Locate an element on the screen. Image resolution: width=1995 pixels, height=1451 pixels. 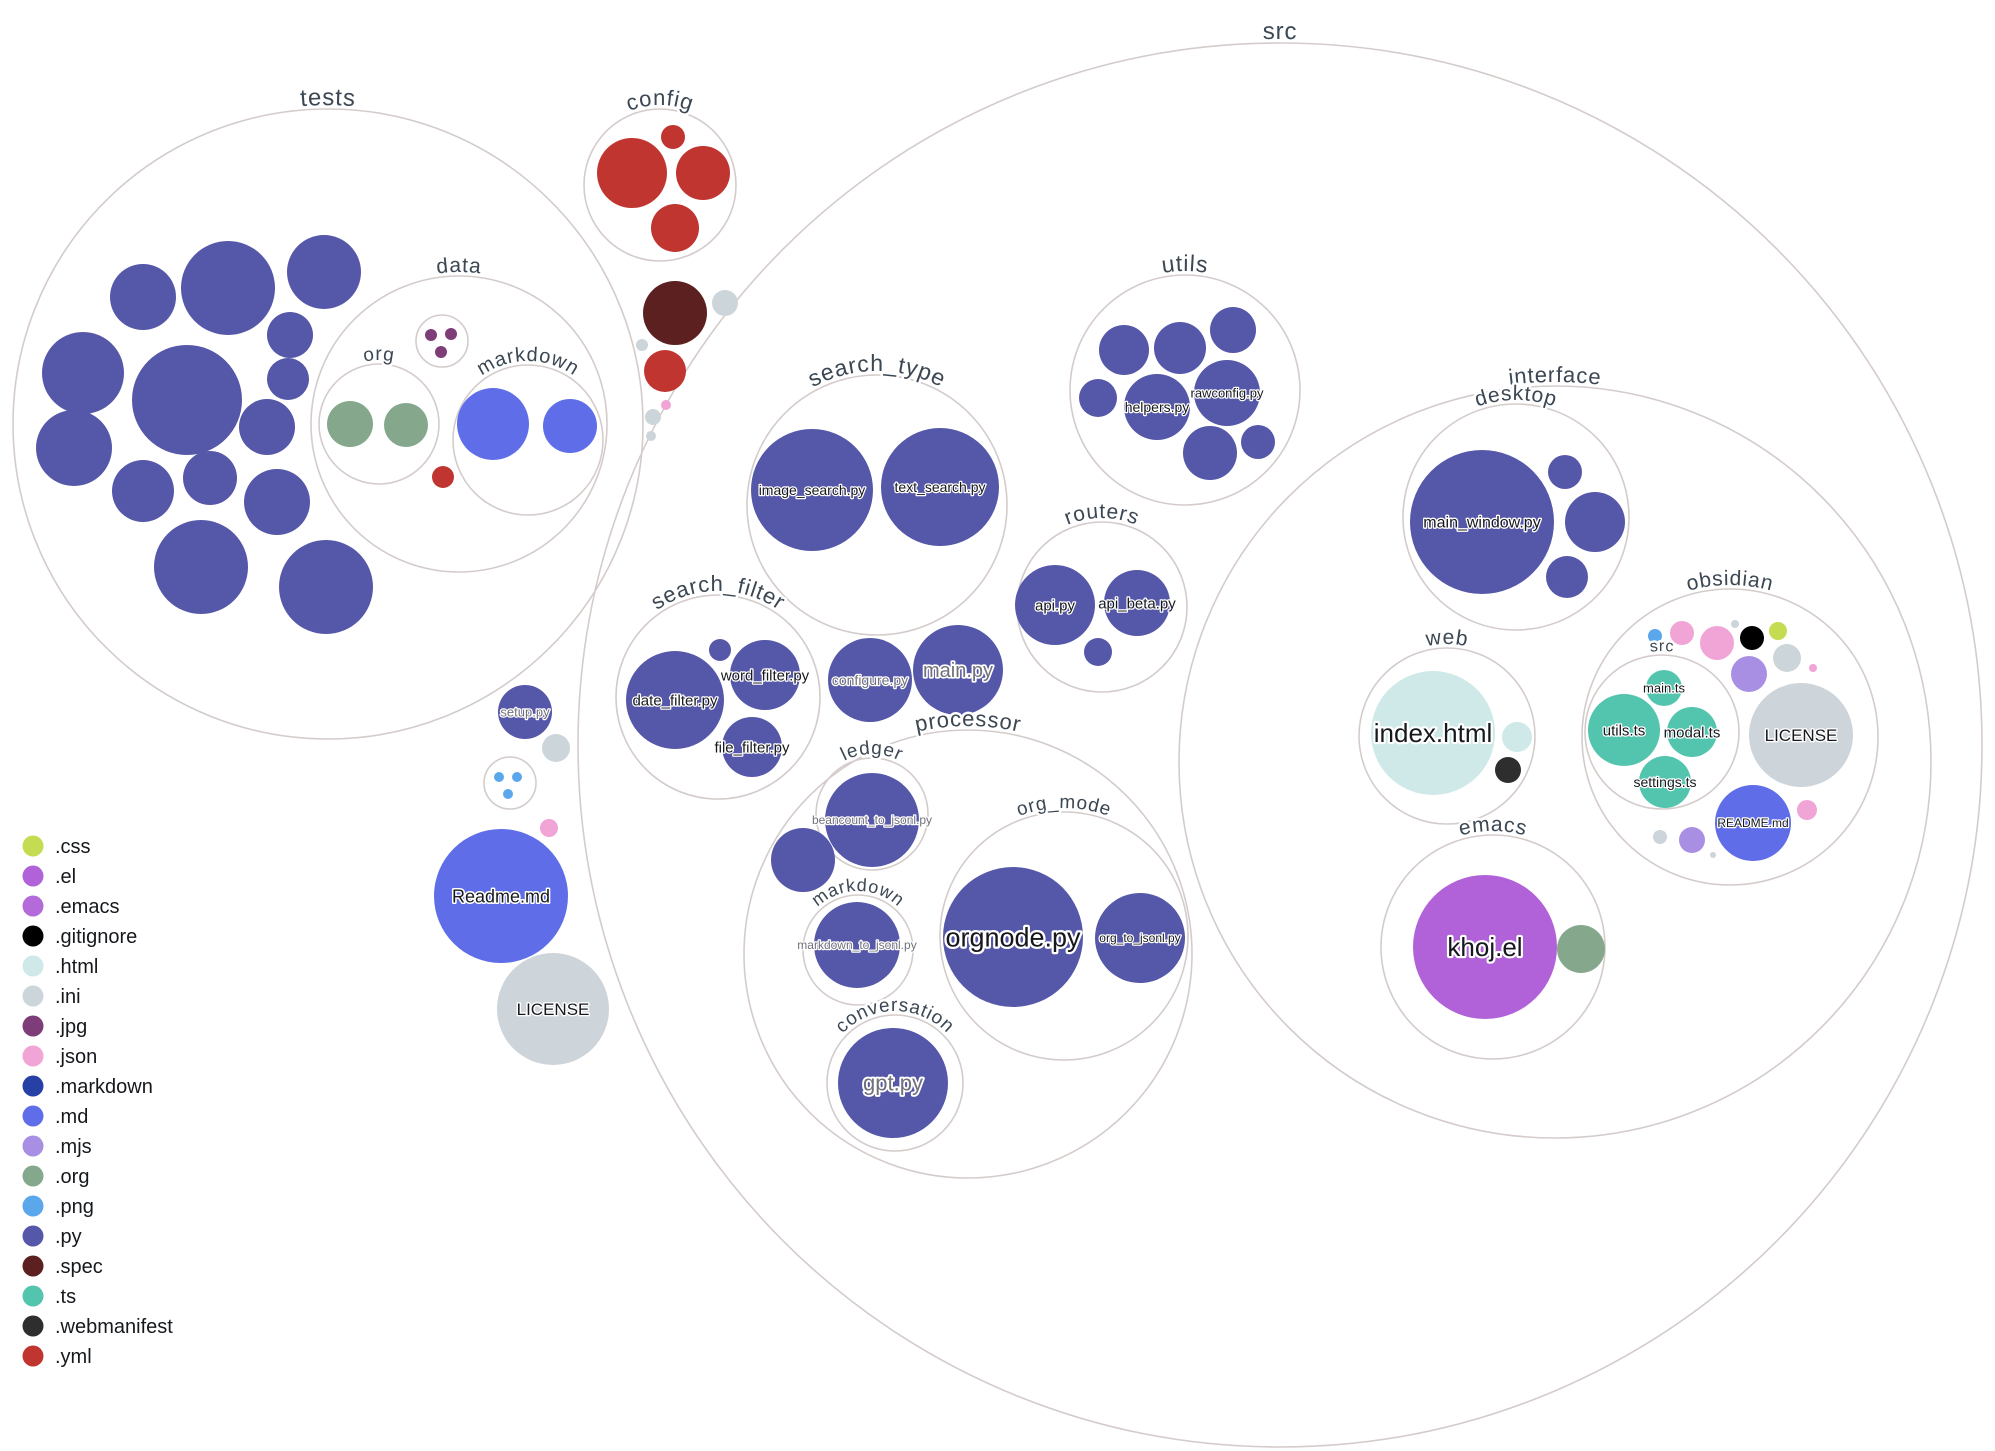
legend-label-gitignore: .gitignore is located at coordinates (96, 937).